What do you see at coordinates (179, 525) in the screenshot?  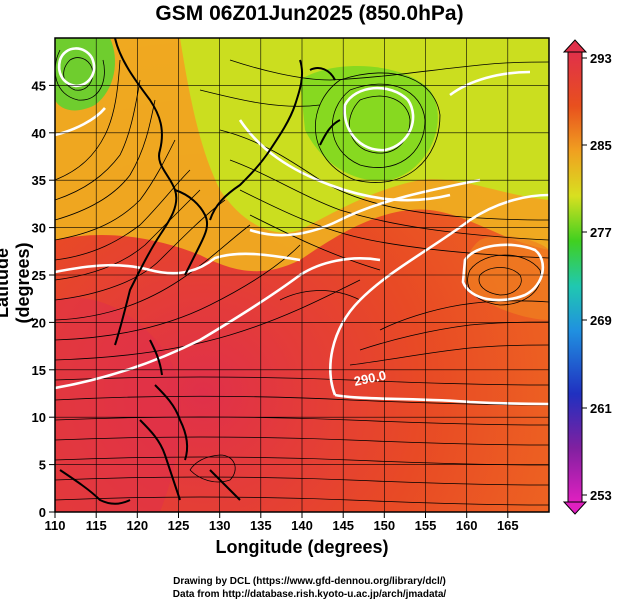 I see `x-tick-label: 125` at bounding box center [179, 525].